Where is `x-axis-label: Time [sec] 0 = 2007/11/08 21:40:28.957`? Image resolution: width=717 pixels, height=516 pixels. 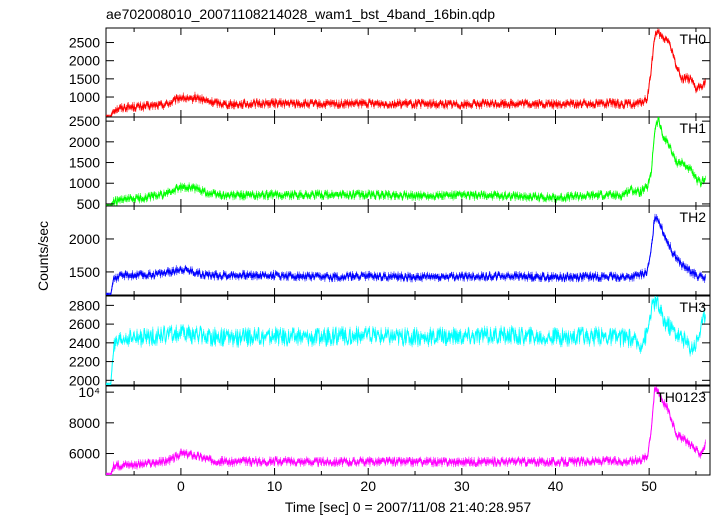
x-axis-label: Time [sec] 0 = 2007/11/08 21:40:28.957 is located at coordinates (408, 507).